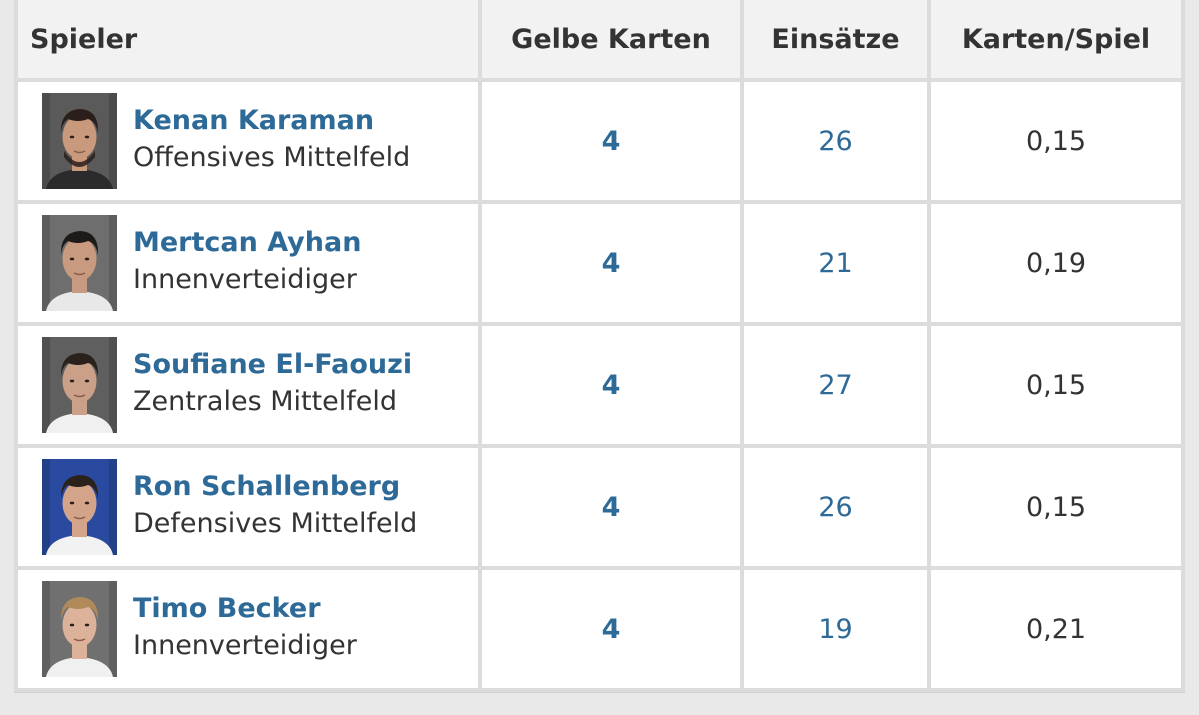 Image resolution: width=1199 pixels, height=715 pixels. Describe the element at coordinates (1056, 263) in the screenshot. I see `cards-per-game-value: 0,19` at that location.